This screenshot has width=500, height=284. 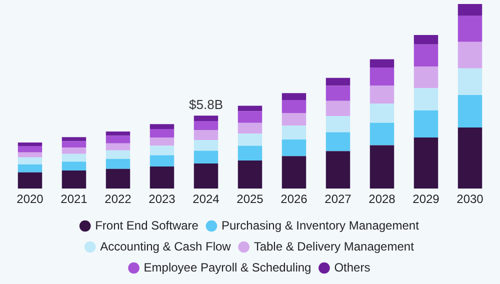 What do you see at coordinates (118, 199) in the screenshot?
I see `x-tick-label: 2022` at bounding box center [118, 199].